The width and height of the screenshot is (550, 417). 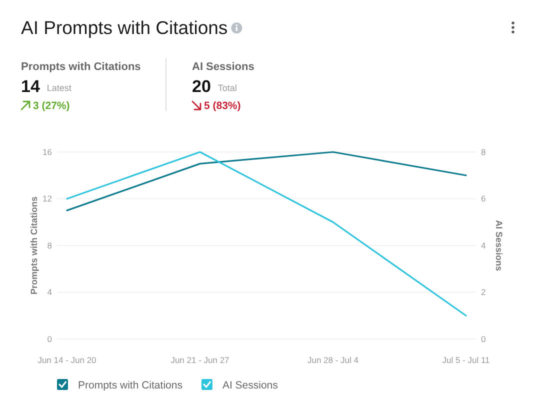 What do you see at coordinates (333, 360) in the screenshot?
I see `x-tick-label: Jun 28 - Jul 4` at bounding box center [333, 360].